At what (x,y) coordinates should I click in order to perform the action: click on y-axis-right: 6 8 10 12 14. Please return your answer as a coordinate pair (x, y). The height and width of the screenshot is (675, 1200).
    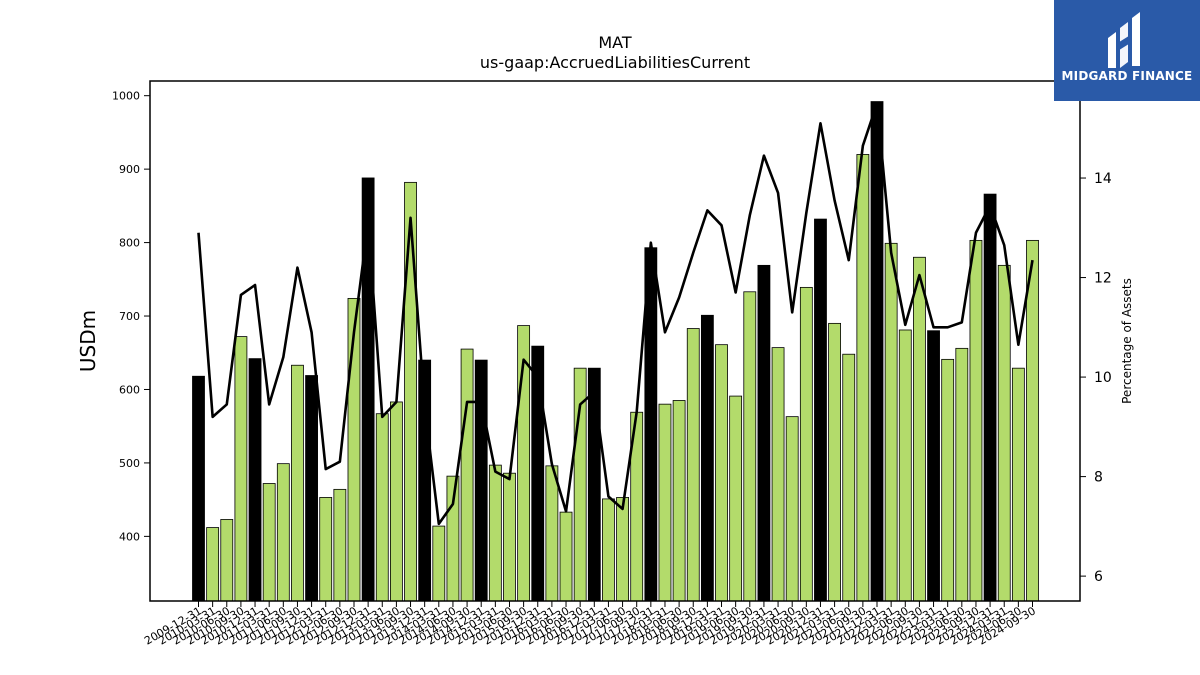
    Looking at the image, I should click on (1096, 378).